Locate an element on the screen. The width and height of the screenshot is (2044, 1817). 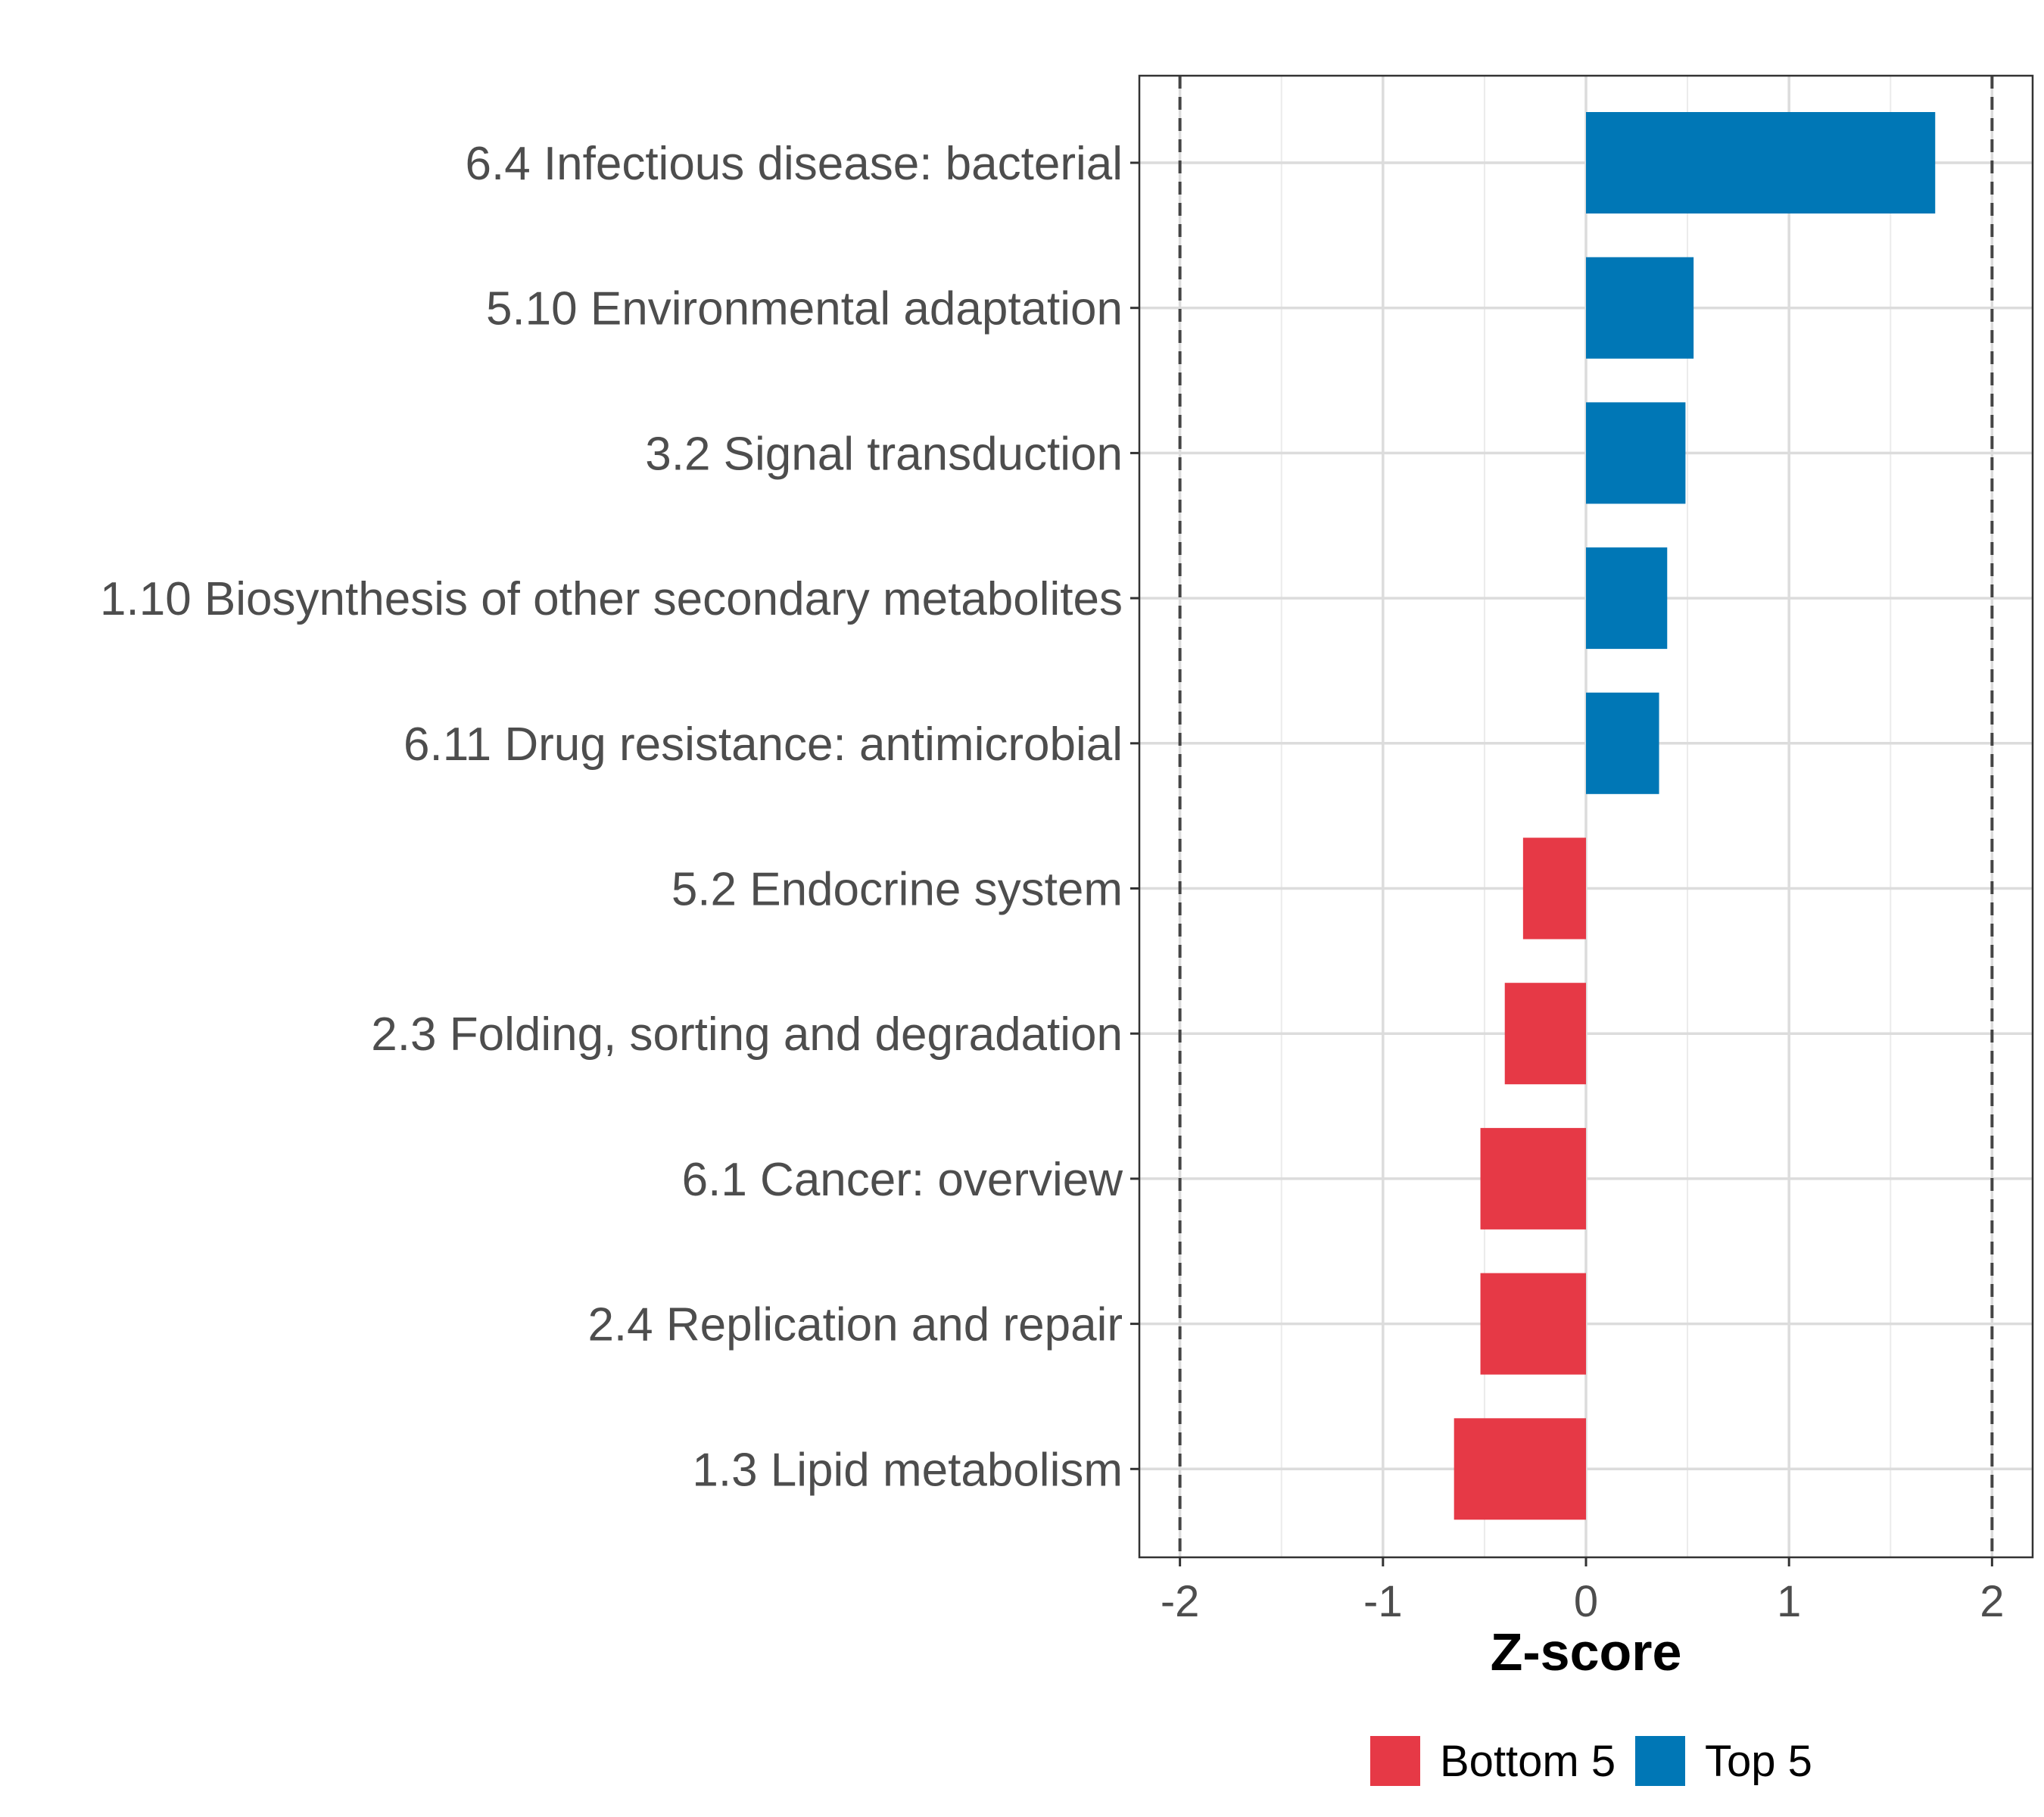
category-label: 6.1 Cancer: overview is located at coordinates (902, 1180).